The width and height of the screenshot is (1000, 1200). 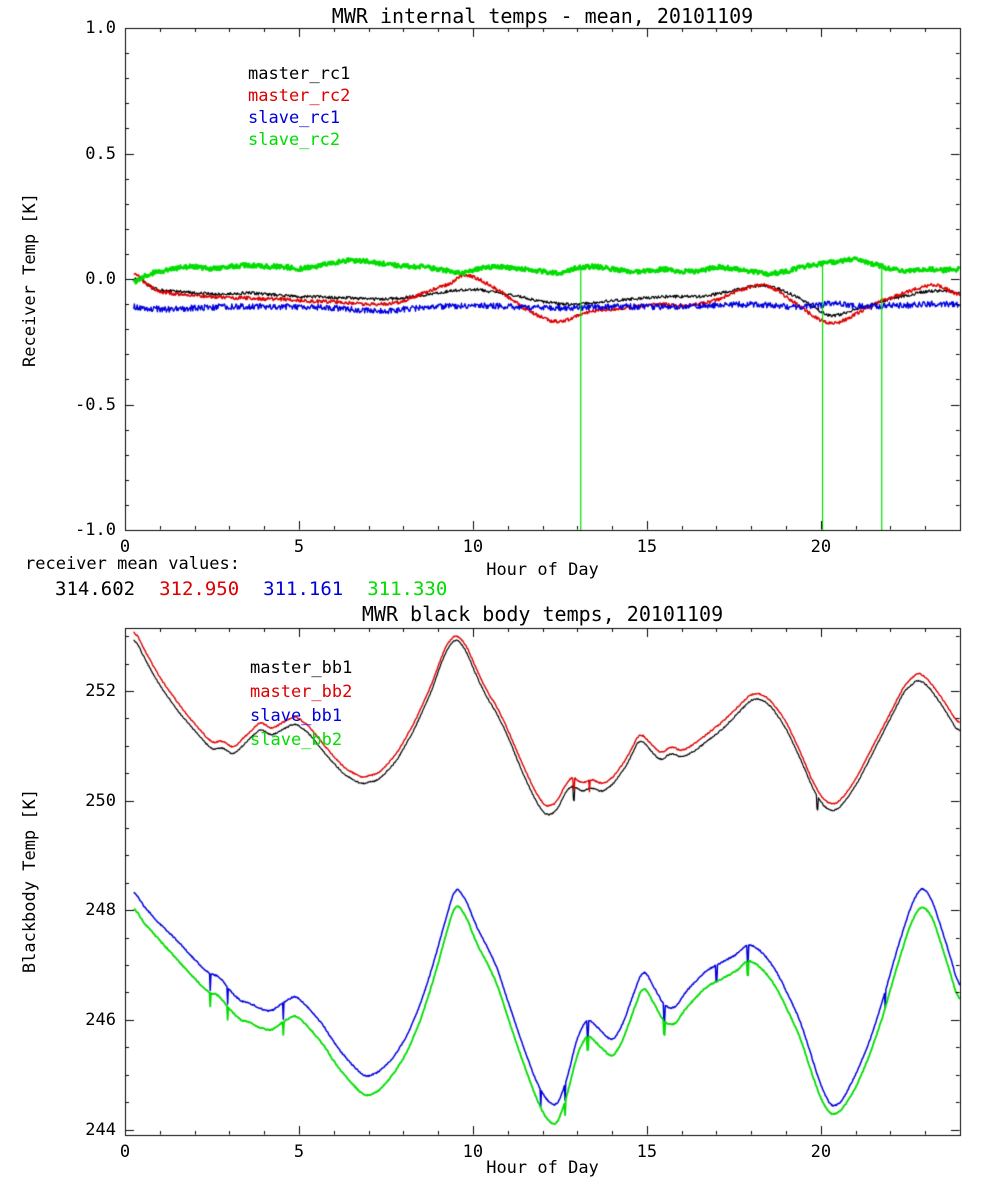 I want to click on mean-values-row: 314.602 312.950 311.161 311.330, so click(x=251, y=589).